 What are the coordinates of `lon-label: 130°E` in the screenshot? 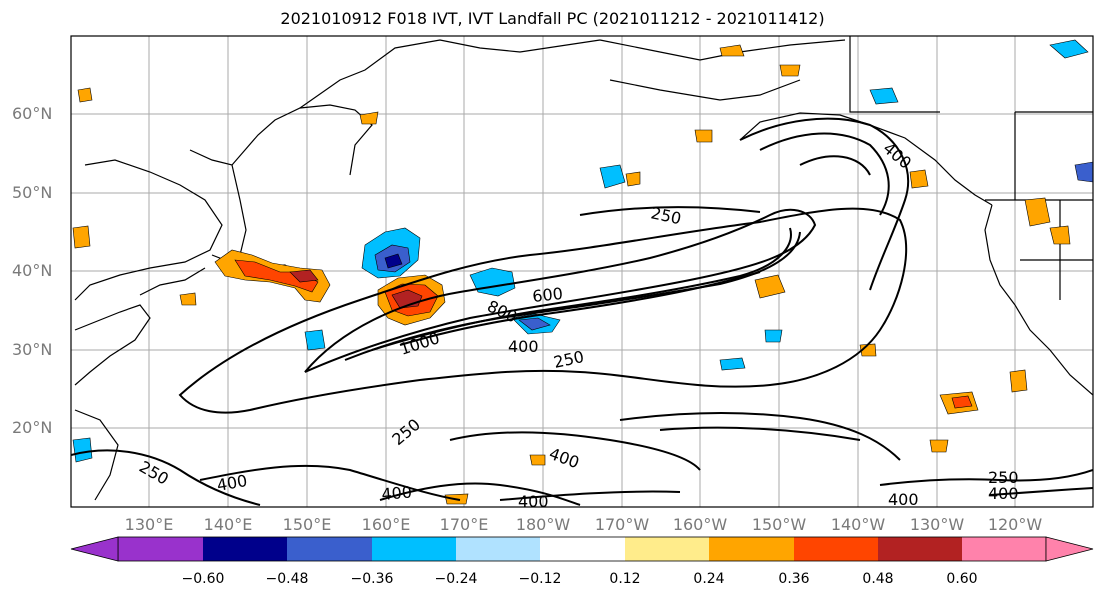 It's located at (149, 524).